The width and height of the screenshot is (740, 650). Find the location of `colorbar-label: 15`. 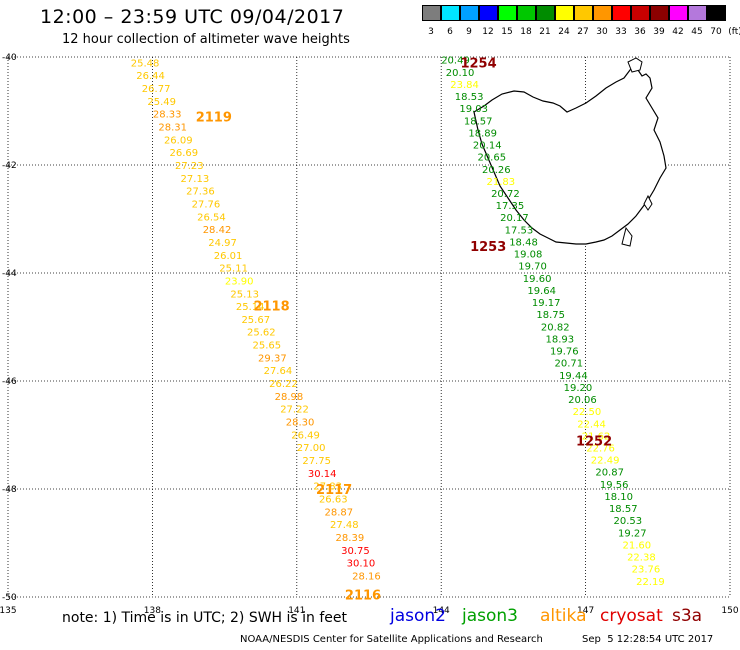

colorbar-label: 15 is located at coordinates (507, 32).